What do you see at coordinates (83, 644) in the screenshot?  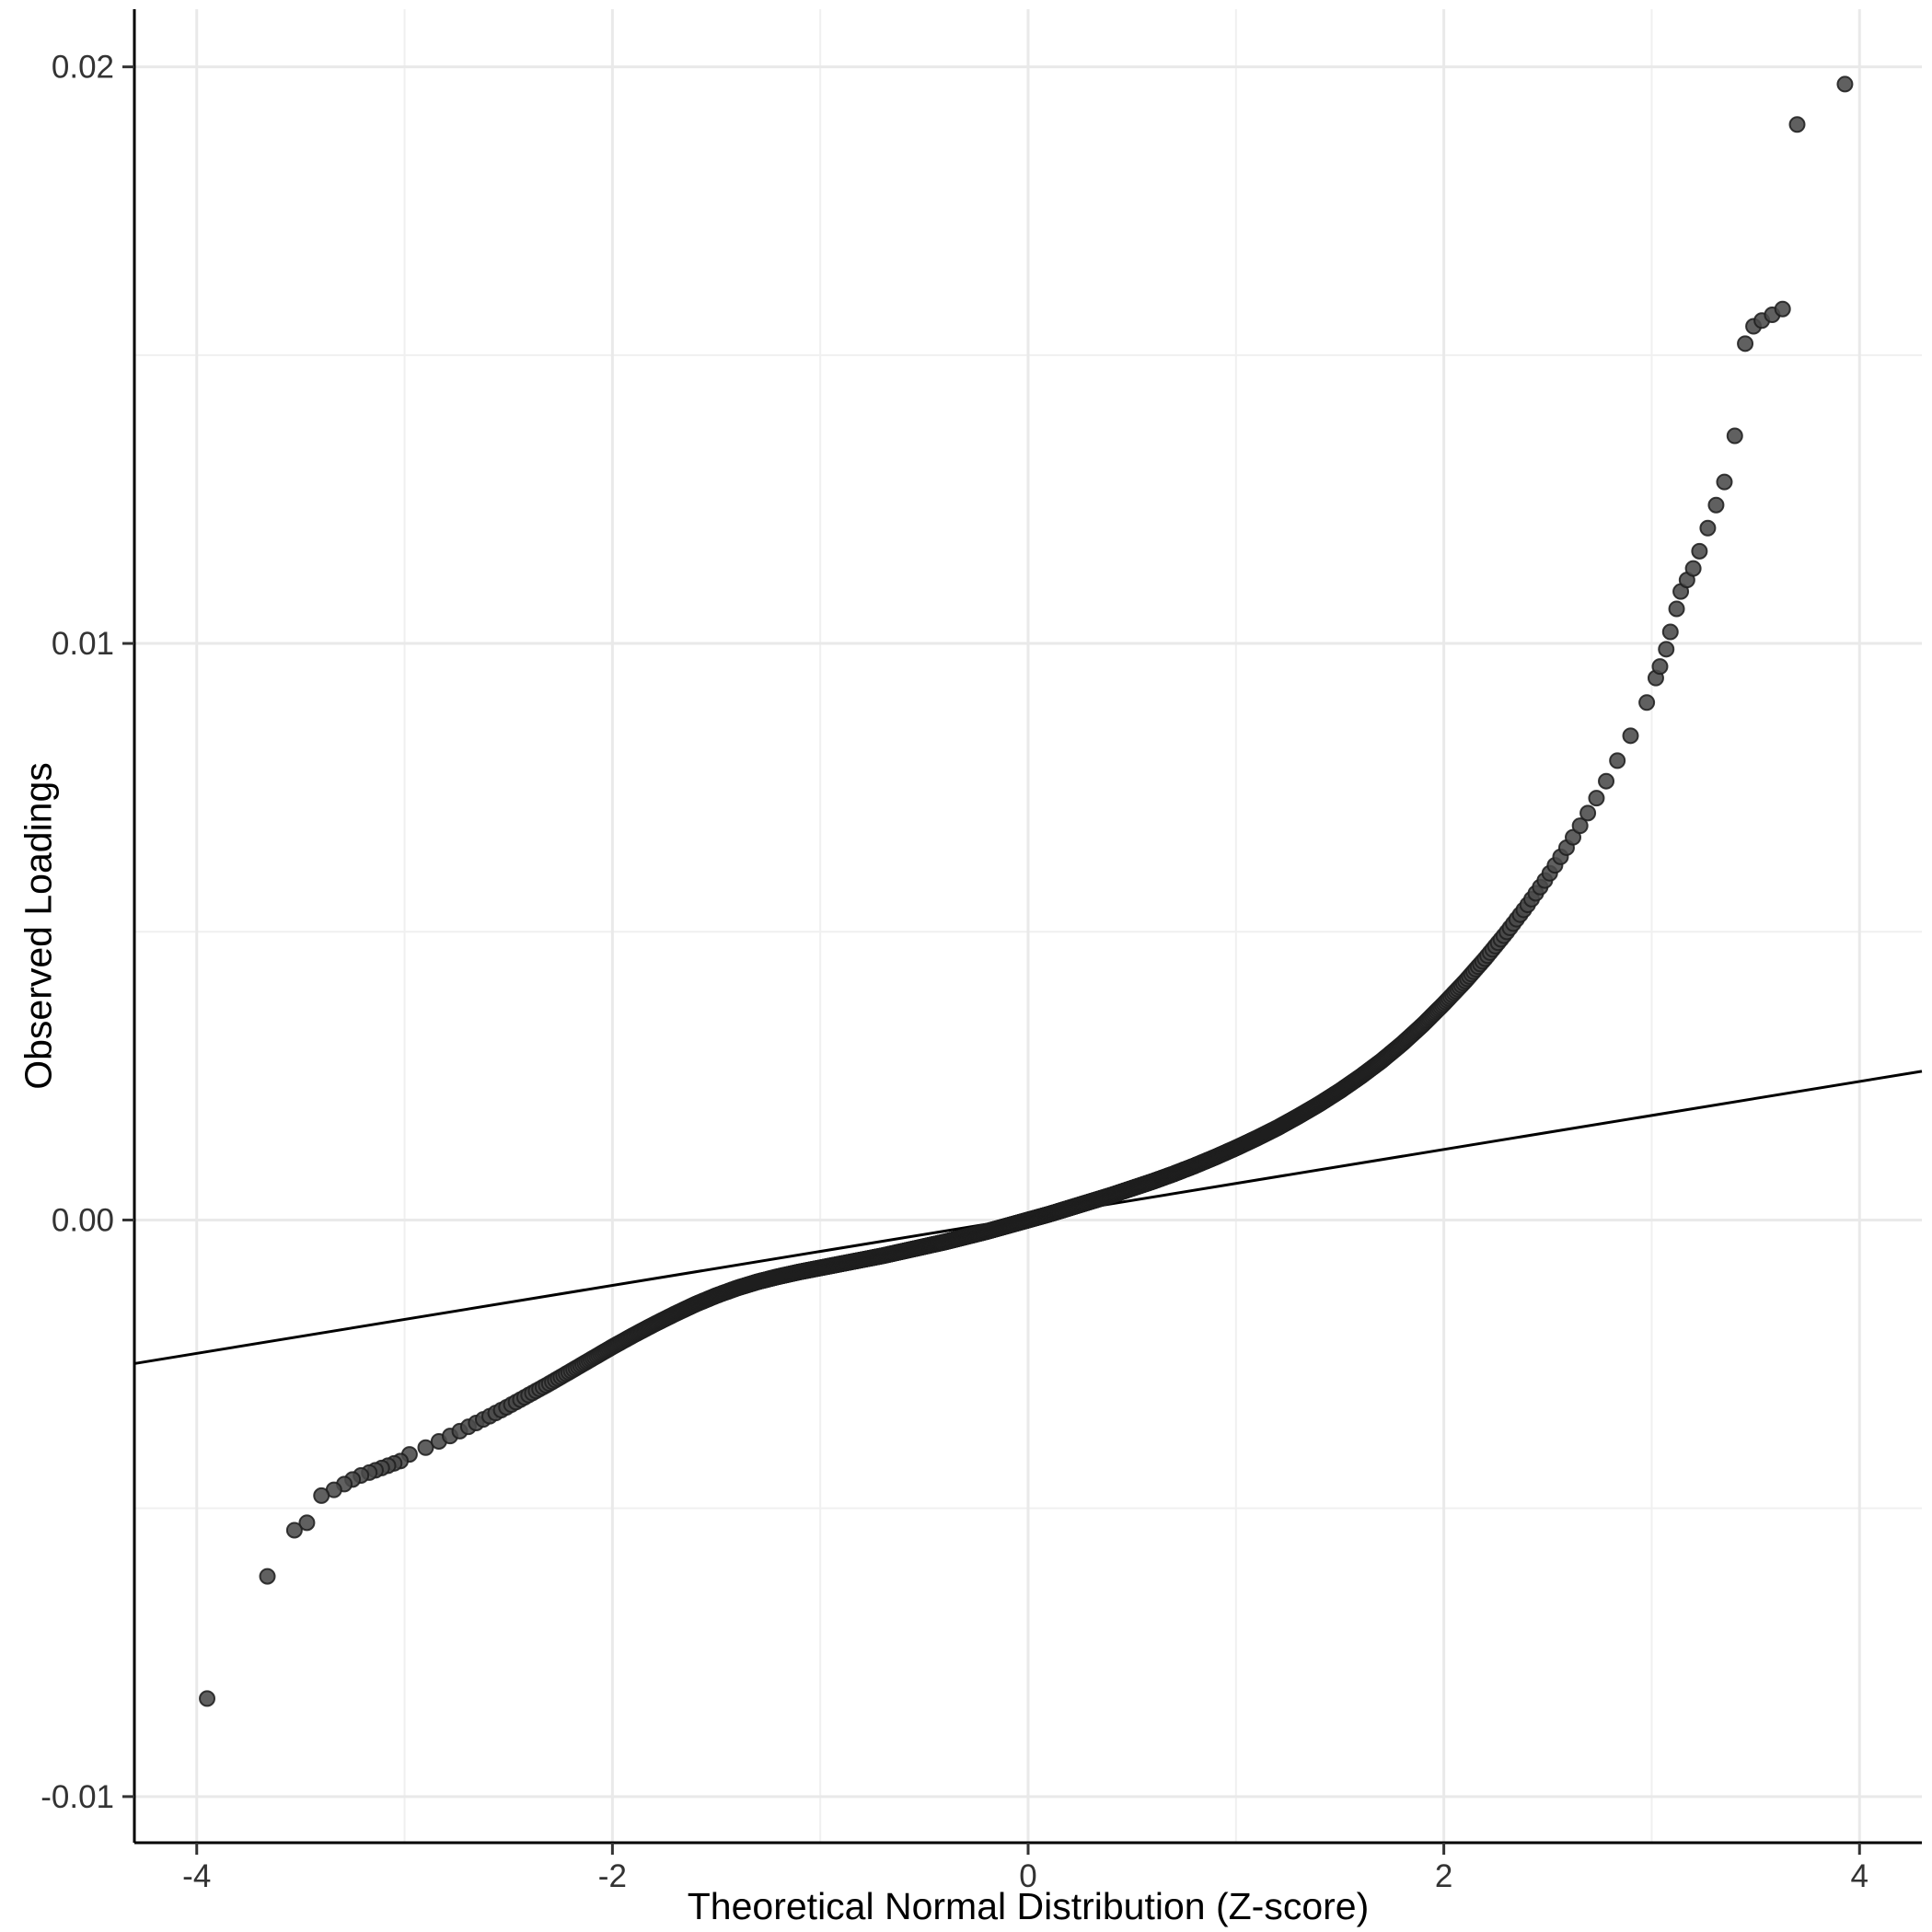 I see `y-tick-label: 0.01` at bounding box center [83, 644].